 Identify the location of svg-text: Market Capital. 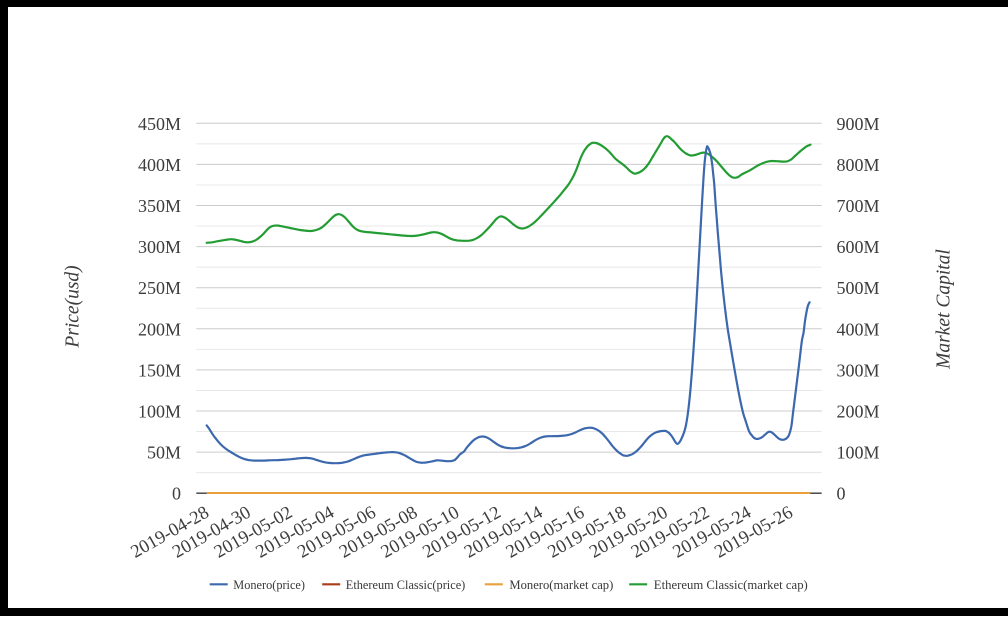
(944, 309).